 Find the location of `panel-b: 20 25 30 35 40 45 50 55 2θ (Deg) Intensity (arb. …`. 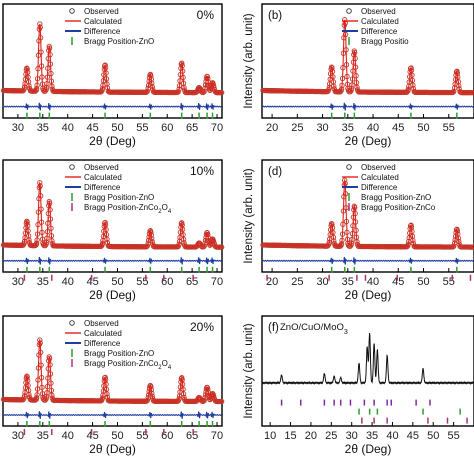

panel-b: 20 25 30 35 40 45 50 55 2θ (Deg) Intensity (arb. … is located at coordinates (358, 75).